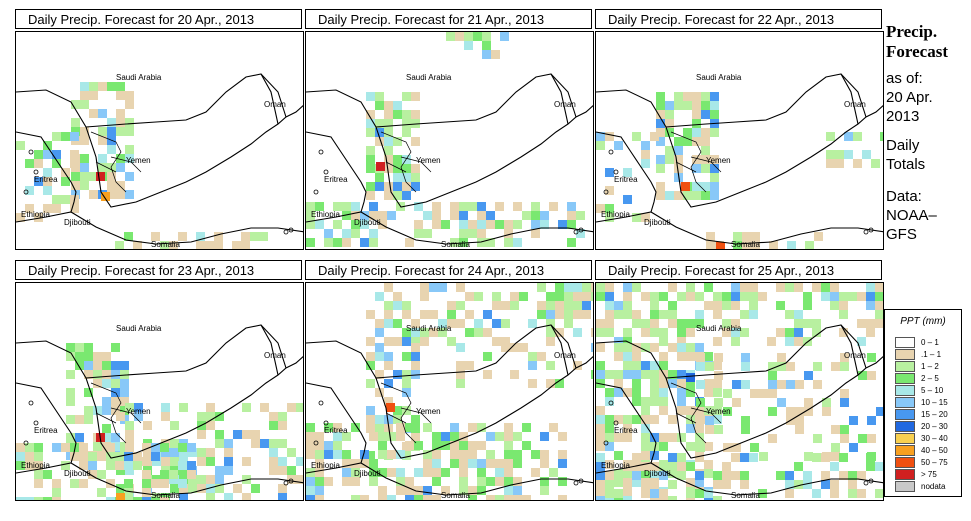  I want to click on legend-item: 40 – 50, so click(921, 451).